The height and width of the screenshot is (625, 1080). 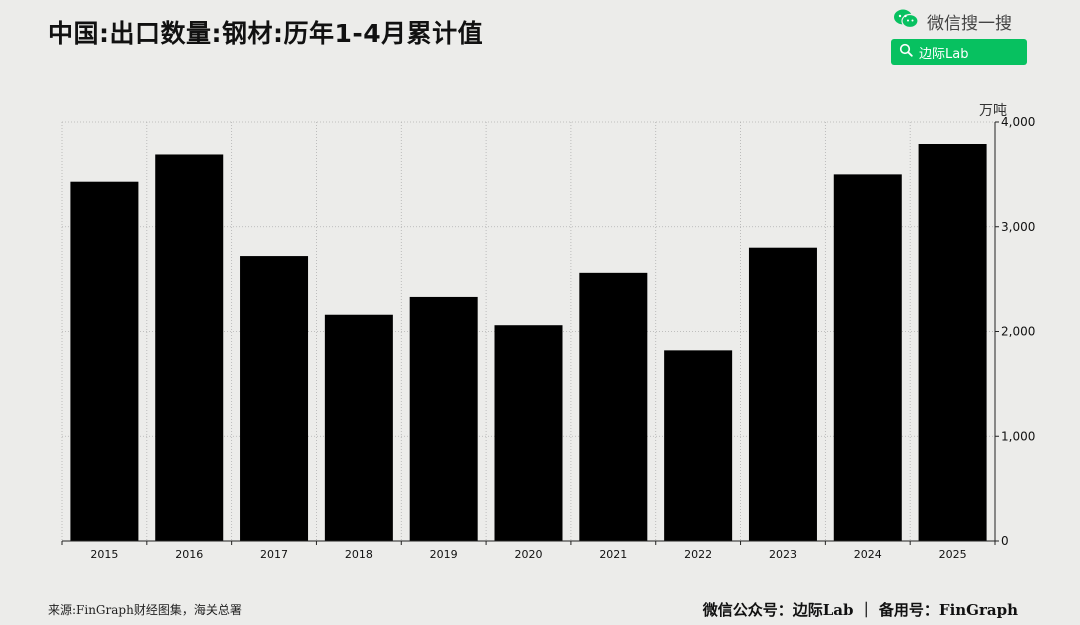 I want to click on wechat-search-brand: 微信搜一搜, so click(x=952, y=21).